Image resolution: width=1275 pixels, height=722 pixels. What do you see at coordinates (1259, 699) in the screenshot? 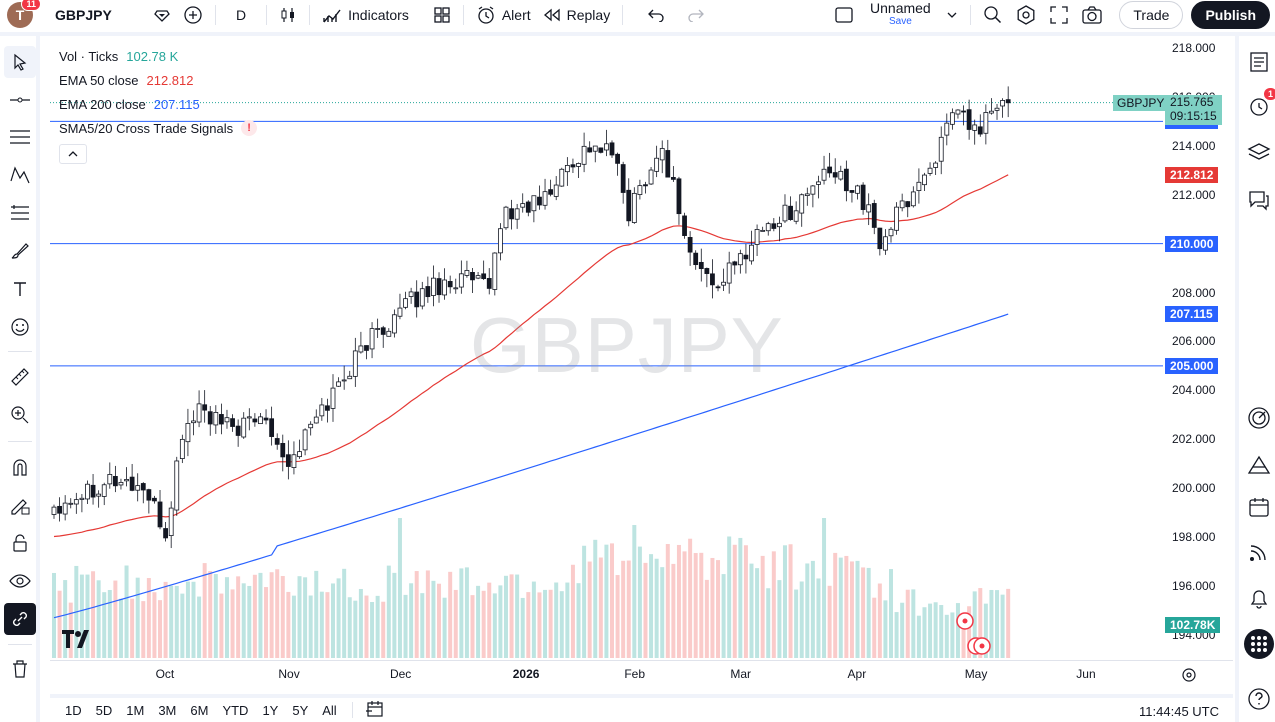
I see `help-icon` at bounding box center [1259, 699].